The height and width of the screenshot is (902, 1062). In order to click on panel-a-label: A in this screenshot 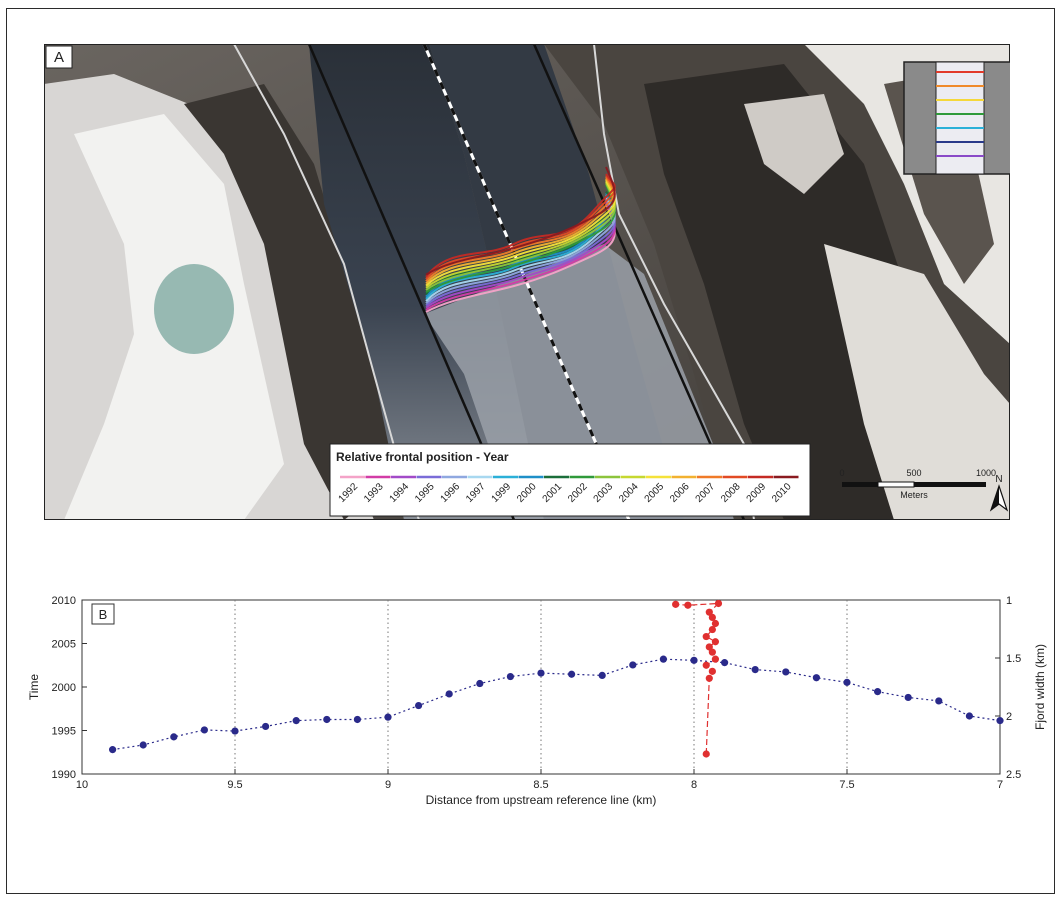, I will do `click(59, 57)`.